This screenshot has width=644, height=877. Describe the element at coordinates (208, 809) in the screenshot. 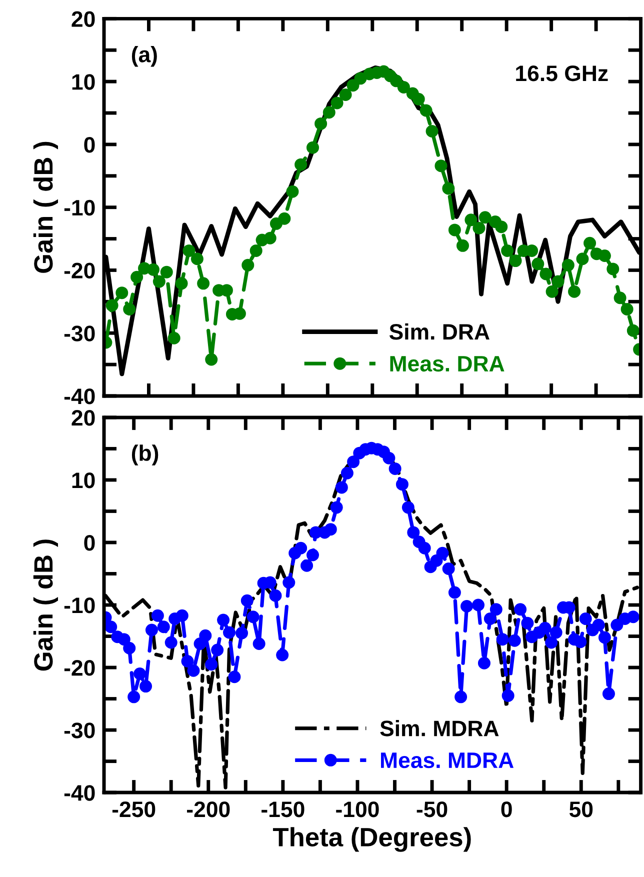

I see `x-tick-label: -200` at that location.